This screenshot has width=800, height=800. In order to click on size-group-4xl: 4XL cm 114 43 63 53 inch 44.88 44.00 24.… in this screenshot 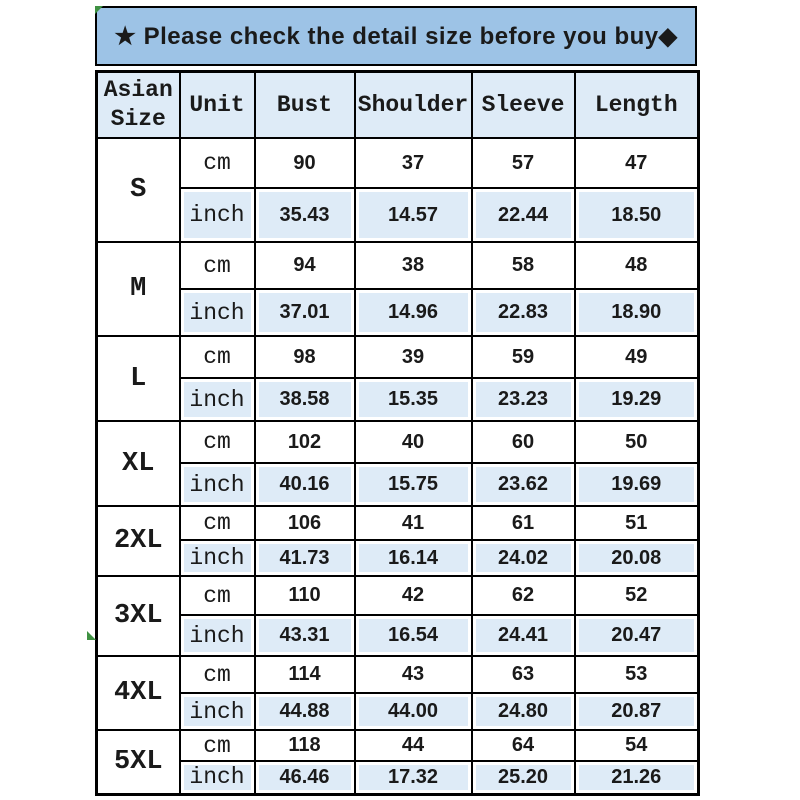, I will do `click(397, 693)`.